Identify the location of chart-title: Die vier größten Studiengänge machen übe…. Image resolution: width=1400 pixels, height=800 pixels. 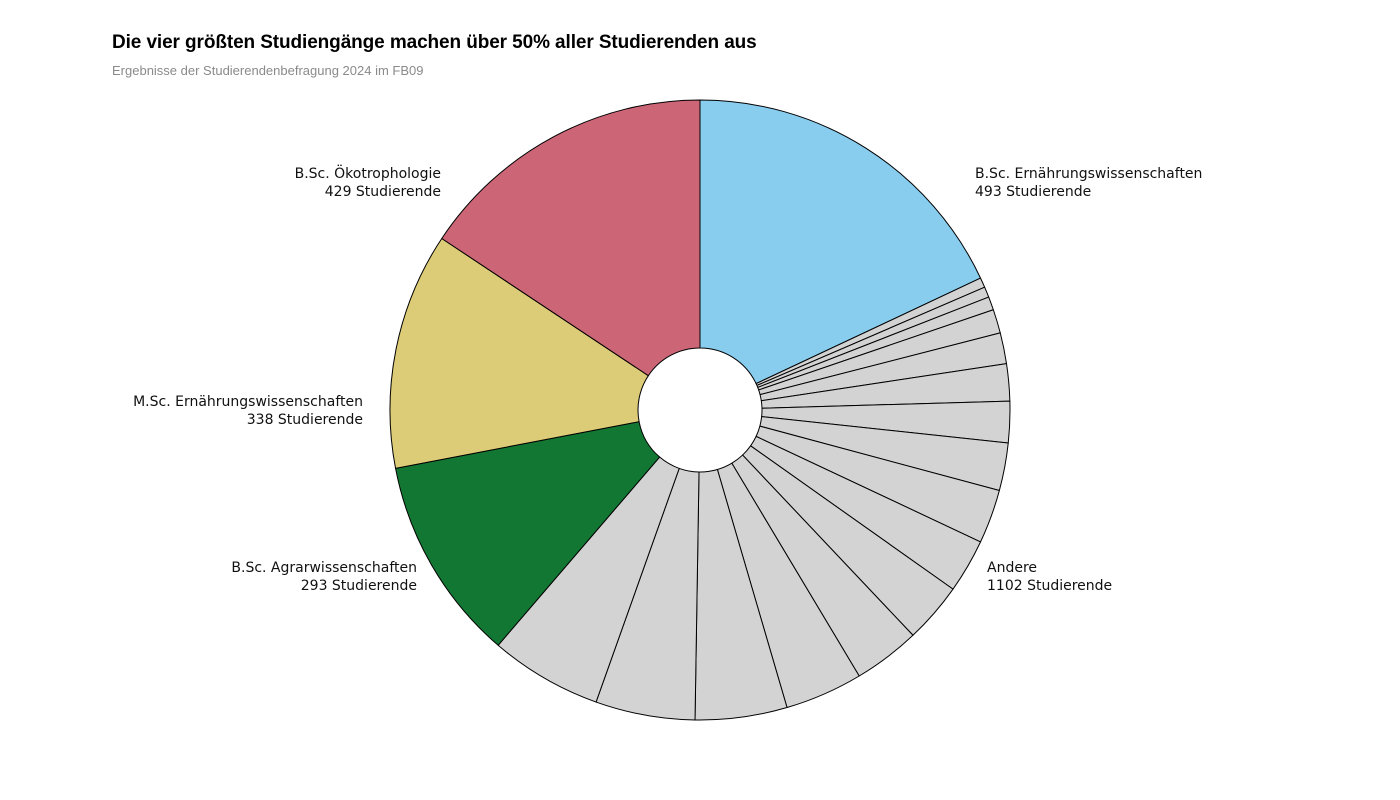
(434, 42).